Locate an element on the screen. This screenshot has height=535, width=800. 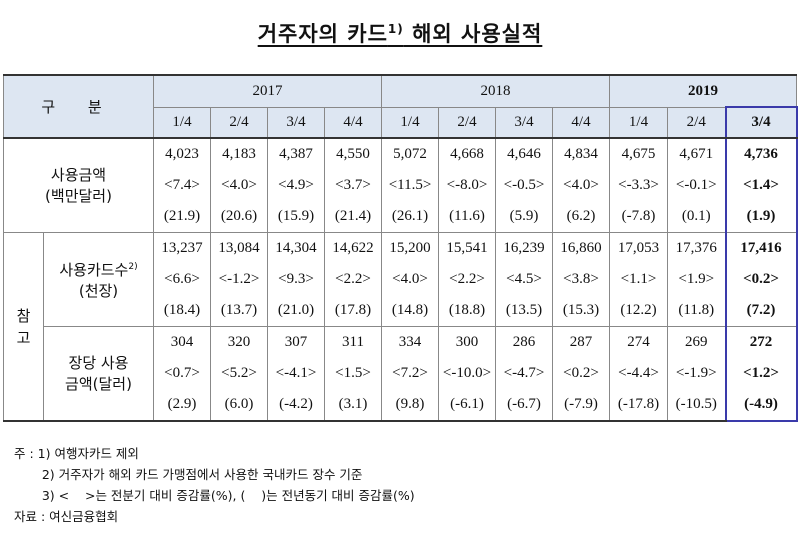
table-cell: 4,387 is located at coordinates (296, 154).